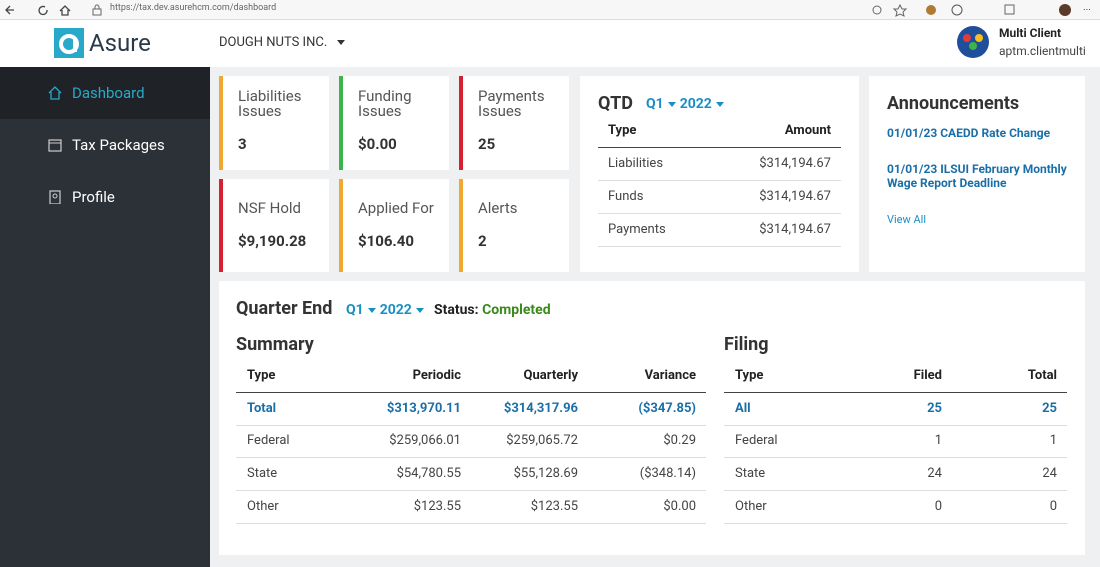 The height and width of the screenshot is (567, 1100). I want to click on company-name: DOUGH NUTS INC., so click(273, 42).